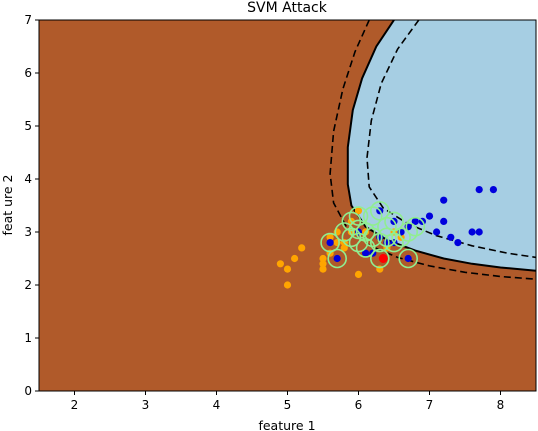 The image size is (538, 431). What do you see at coordinates (28, 232) in the screenshot?
I see `y-tick-label: 3` at bounding box center [28, 232].